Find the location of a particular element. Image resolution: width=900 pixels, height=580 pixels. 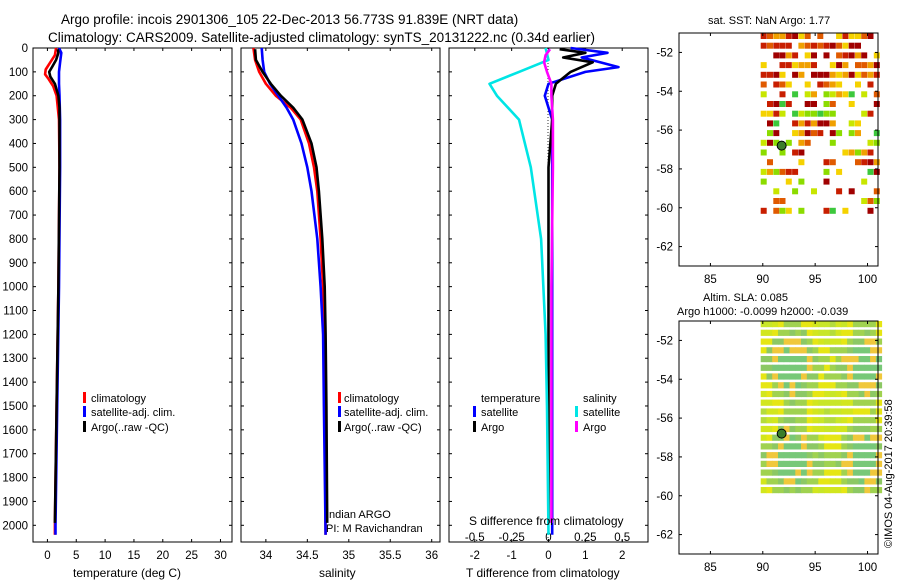

lat-tick-label: -56 is located at coordinates (664, 131).